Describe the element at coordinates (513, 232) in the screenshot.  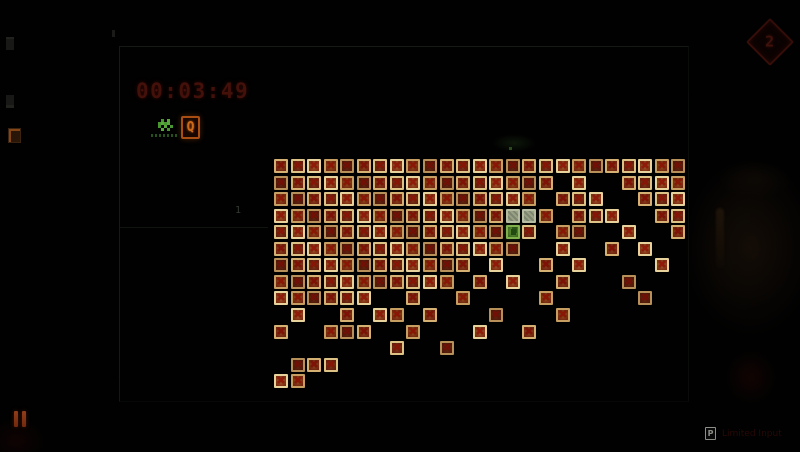
I see `grid-tile-green` at that location.